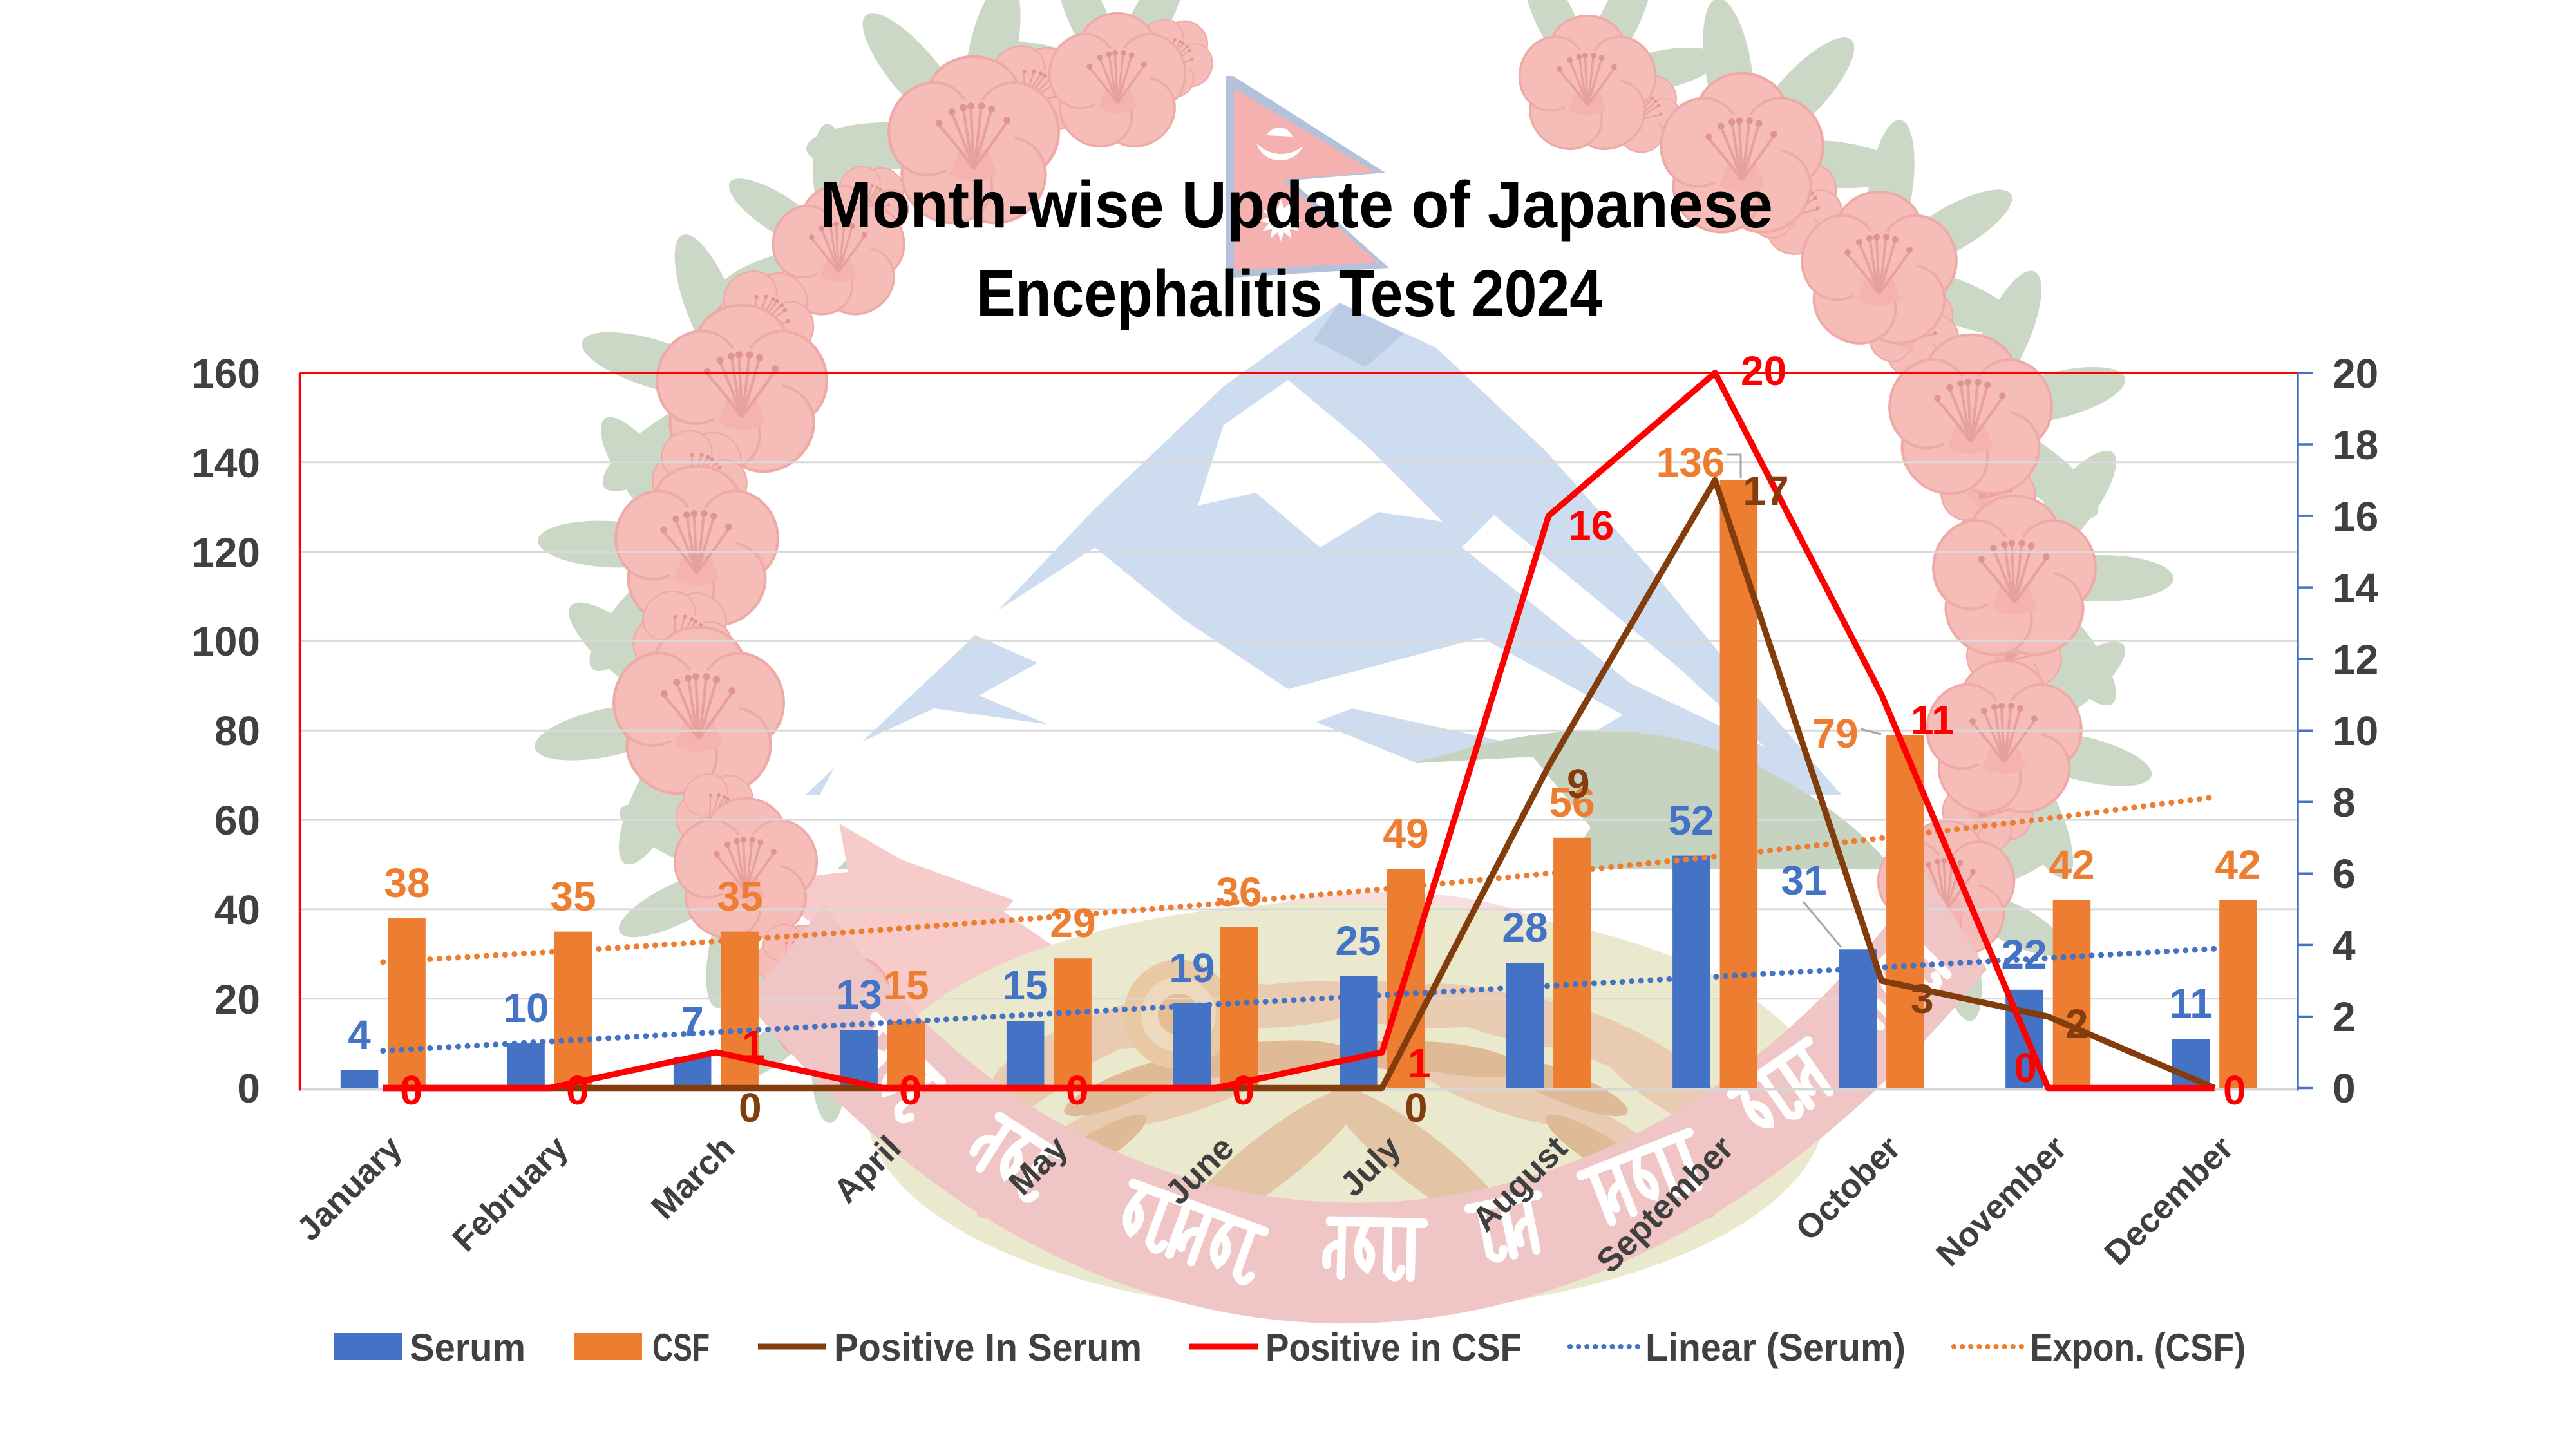 This screenshot has width=2576, height=1449. What do you see at coordinates (1289, 293) in the screenshot?
I see `svg-text: Encephalitis Test 2024` at bounding box center [1289, 293].